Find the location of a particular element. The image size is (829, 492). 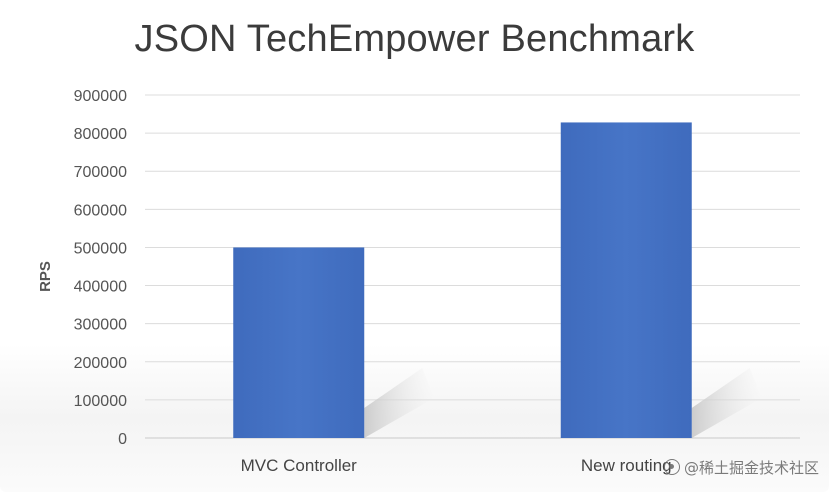

bar-shadows is located at coordinates (563, 403).